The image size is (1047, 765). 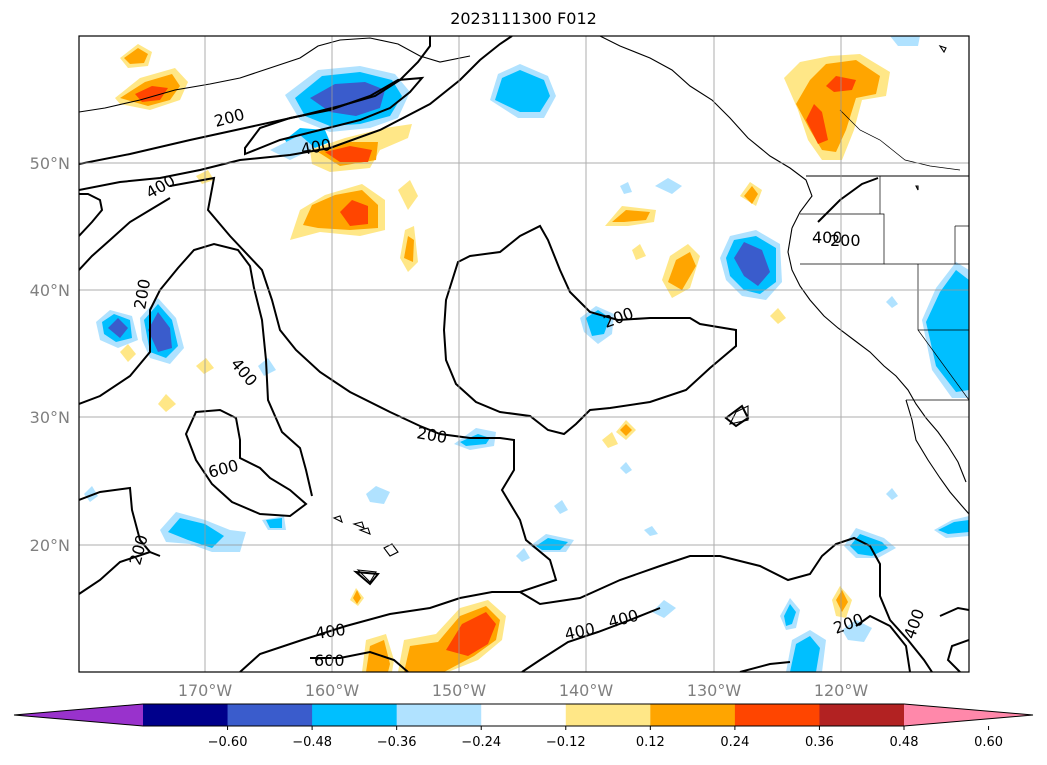 What do you see at coordinates (50, 290) in the screenshot?
I see `lat-label-40n: 40°N` at bounding box center [50, 290].